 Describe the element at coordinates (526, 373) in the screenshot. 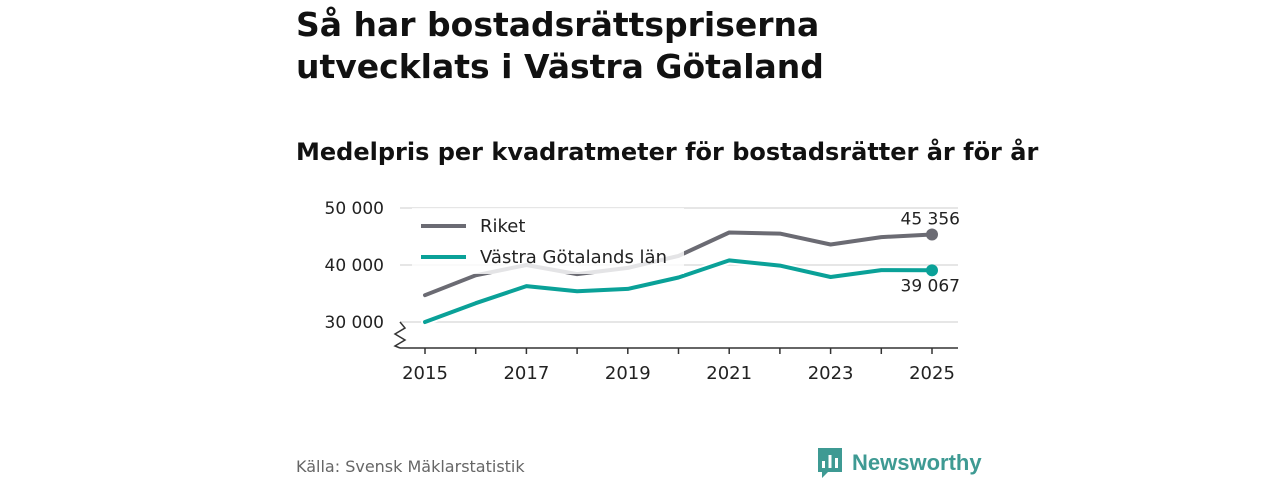

I see `x-tick-label: 2017` at that location.